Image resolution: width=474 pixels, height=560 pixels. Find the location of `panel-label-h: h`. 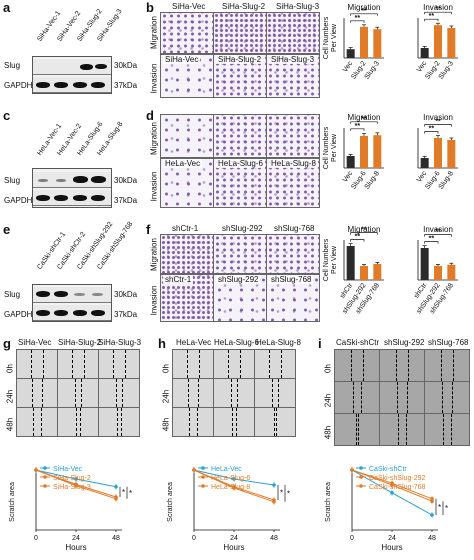

panel-label-h: h is located at coordinates (162, 343).